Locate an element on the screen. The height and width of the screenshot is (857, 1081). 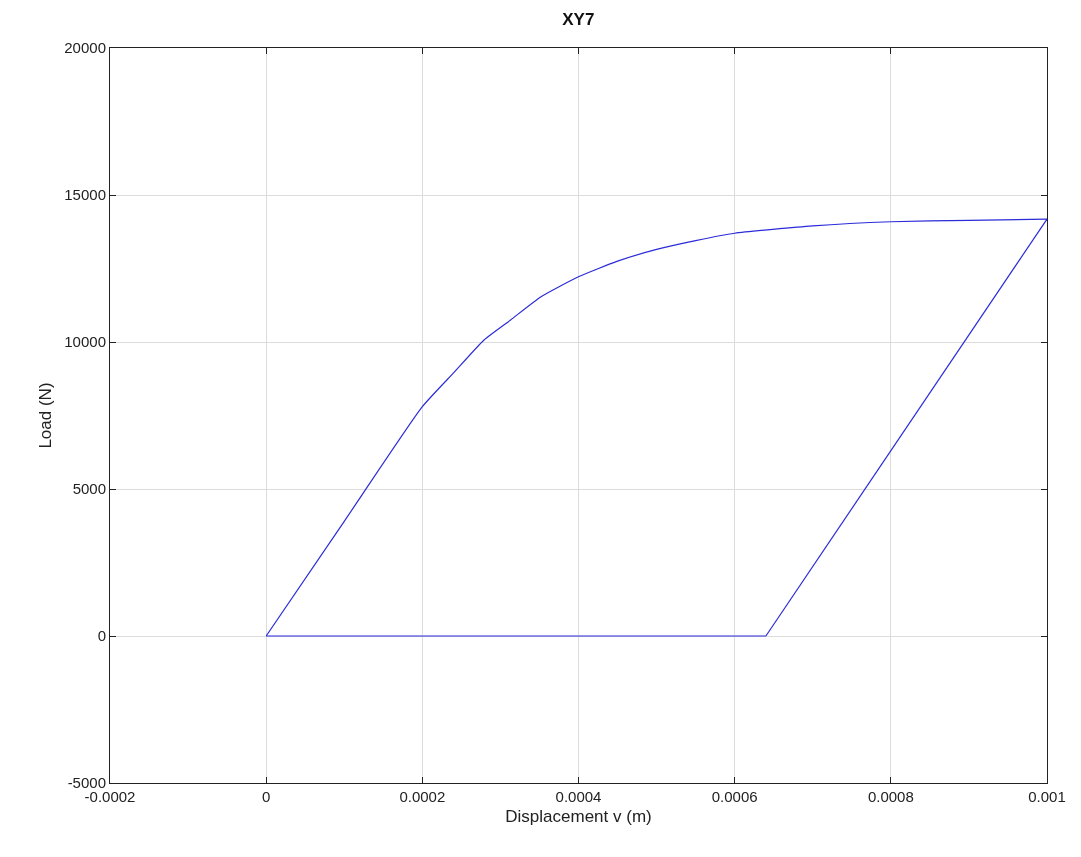
y-axis-title: Load (N) is located at coordinates (45, 415).